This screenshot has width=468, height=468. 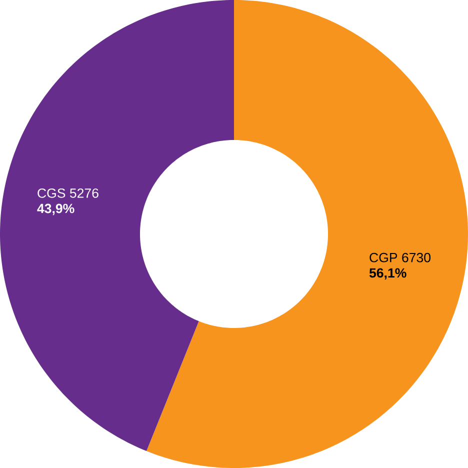 What do you see at coordinates (55, 210) in the screenshot?
I see `data-label: 43,9%` at bounding box center [55, 210].